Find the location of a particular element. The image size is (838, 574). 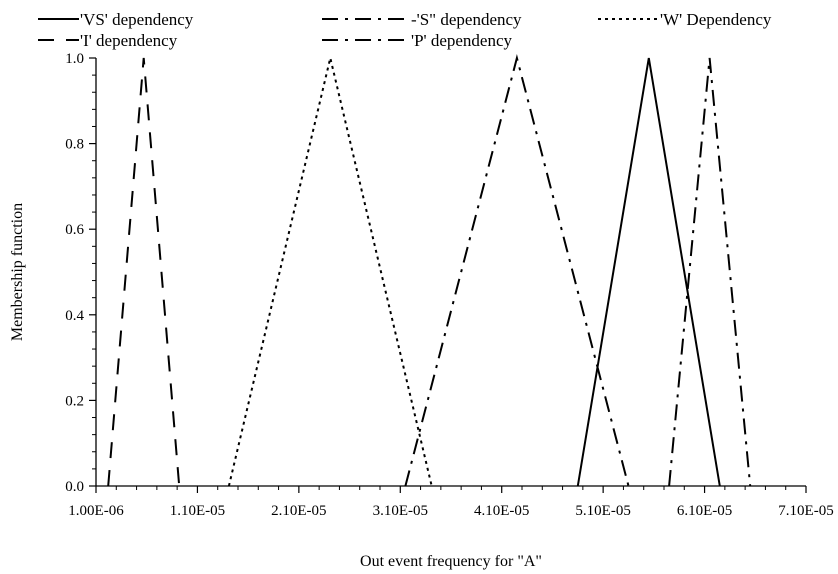

x-tick-label: 7.10E-05 is located at coordinates (805, 511).